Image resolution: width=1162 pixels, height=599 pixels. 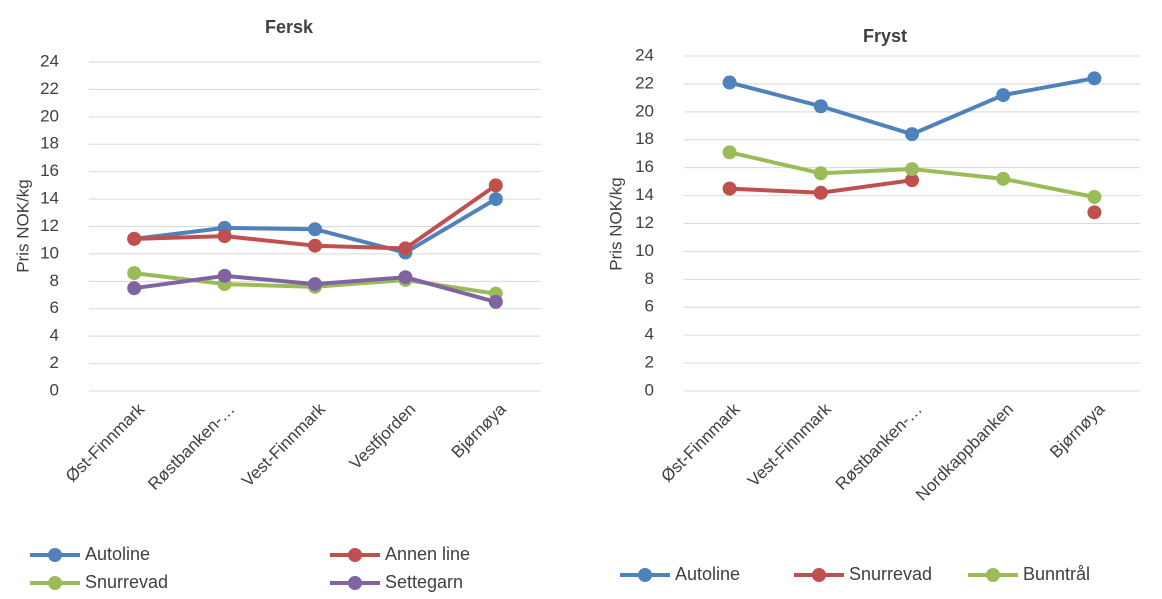 What do you see at coordinates (289, 27) in the screenshot?
I see `chart-title: Fersk` at bounding box center [289, 27].